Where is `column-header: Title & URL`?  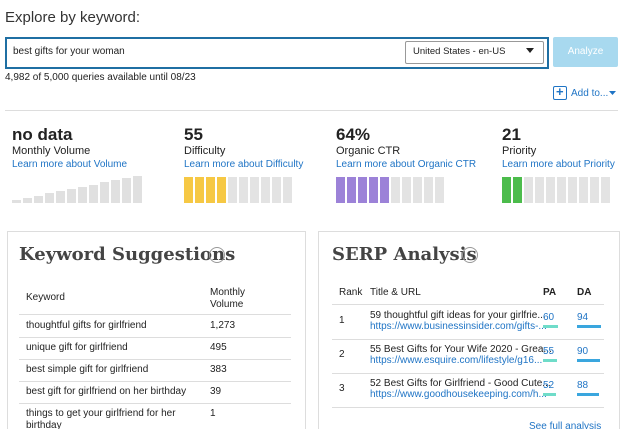
column-header: Title & URL is located at coordinates (395, 292).